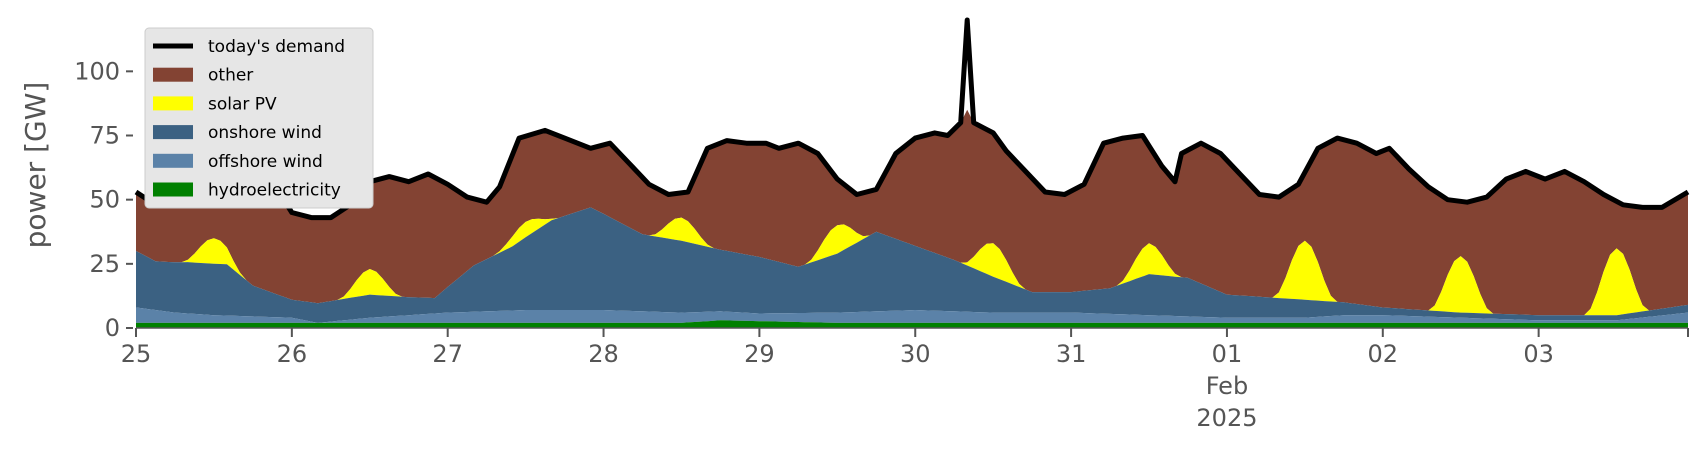  Describe the element at coordinates (104, 264) in the screenshot. I see `y-tick-label: 25` at that location.